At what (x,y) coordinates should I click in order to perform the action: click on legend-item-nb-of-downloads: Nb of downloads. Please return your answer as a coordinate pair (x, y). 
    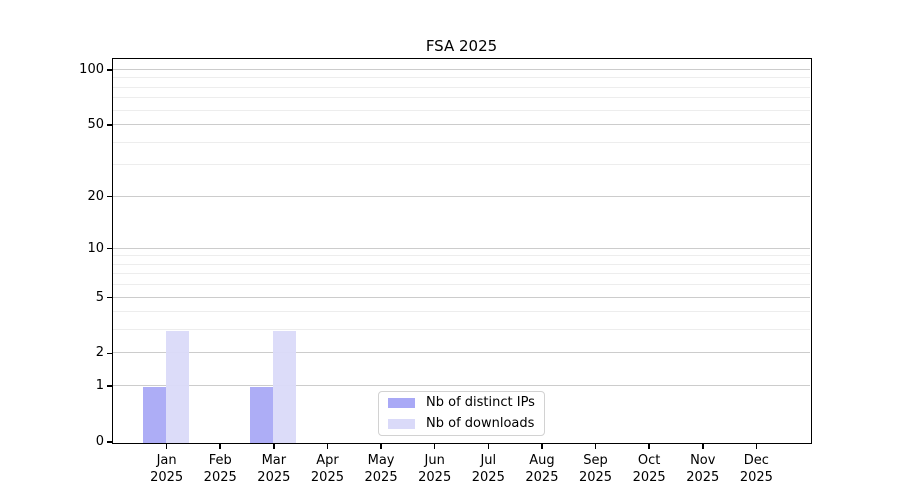
    Looking at the image, I should click on (461, 424).